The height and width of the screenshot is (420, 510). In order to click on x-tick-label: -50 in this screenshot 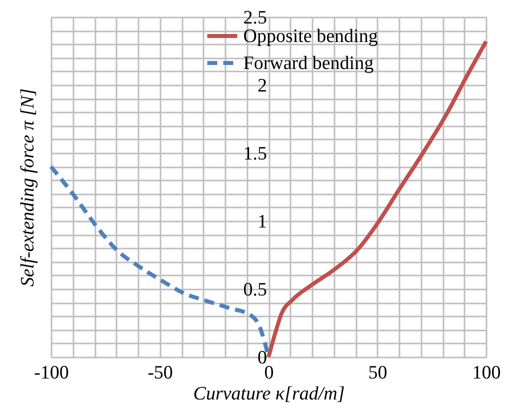, I will do `click(160, 373)`.